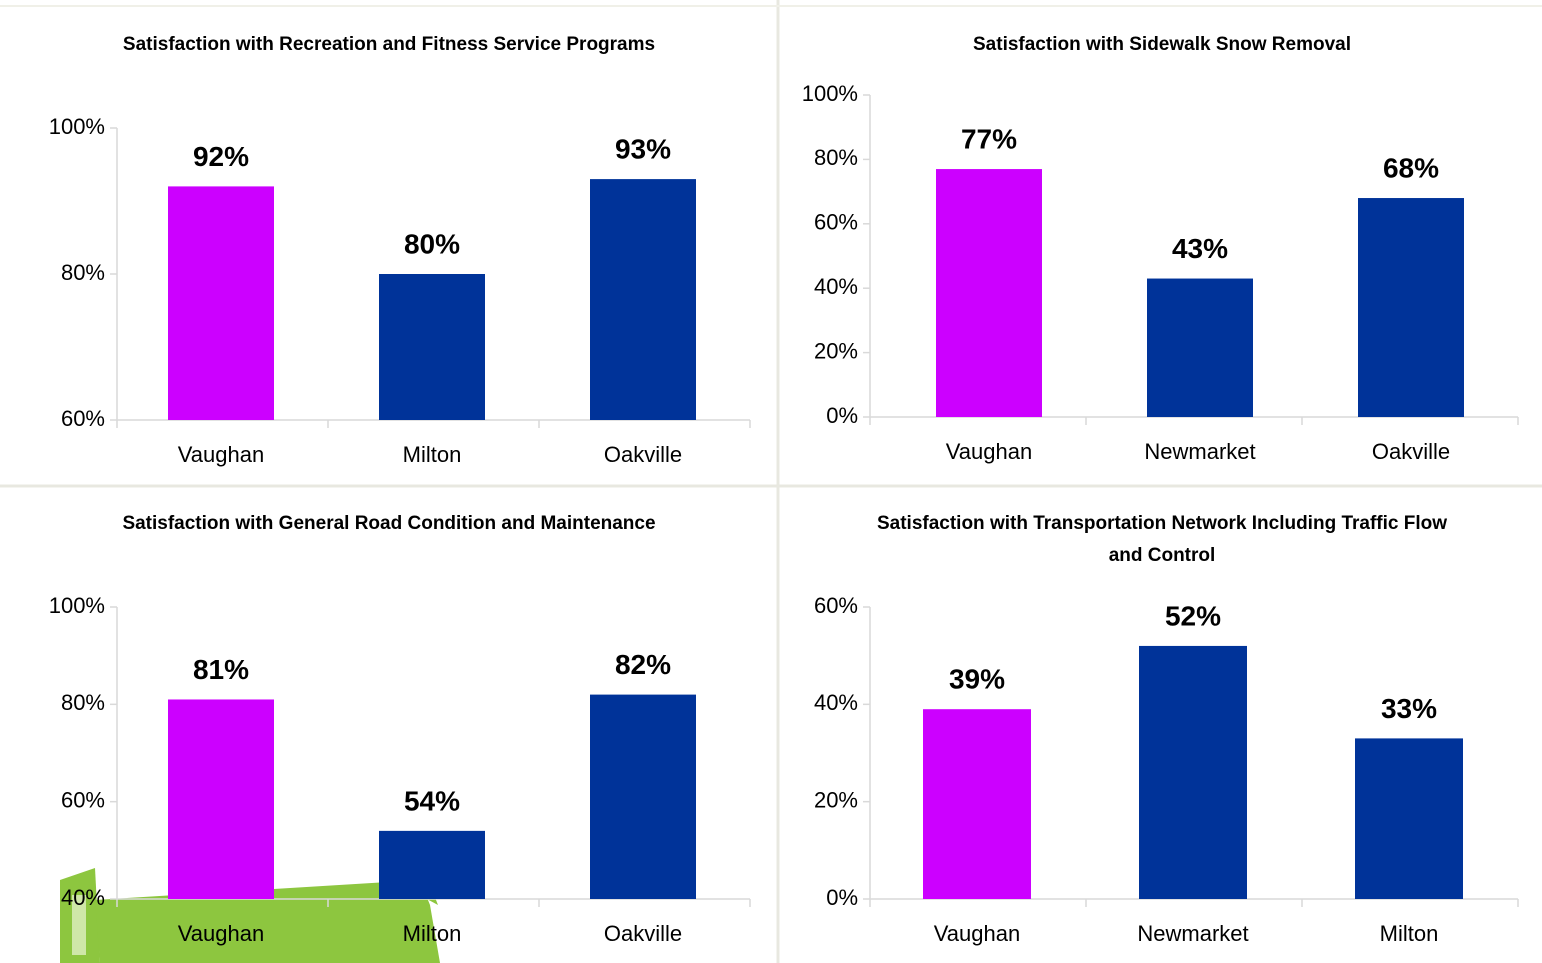 The width and height of the screenshot is (1542, 963). I want to click on data-label: 68%, so click(1411, 167).